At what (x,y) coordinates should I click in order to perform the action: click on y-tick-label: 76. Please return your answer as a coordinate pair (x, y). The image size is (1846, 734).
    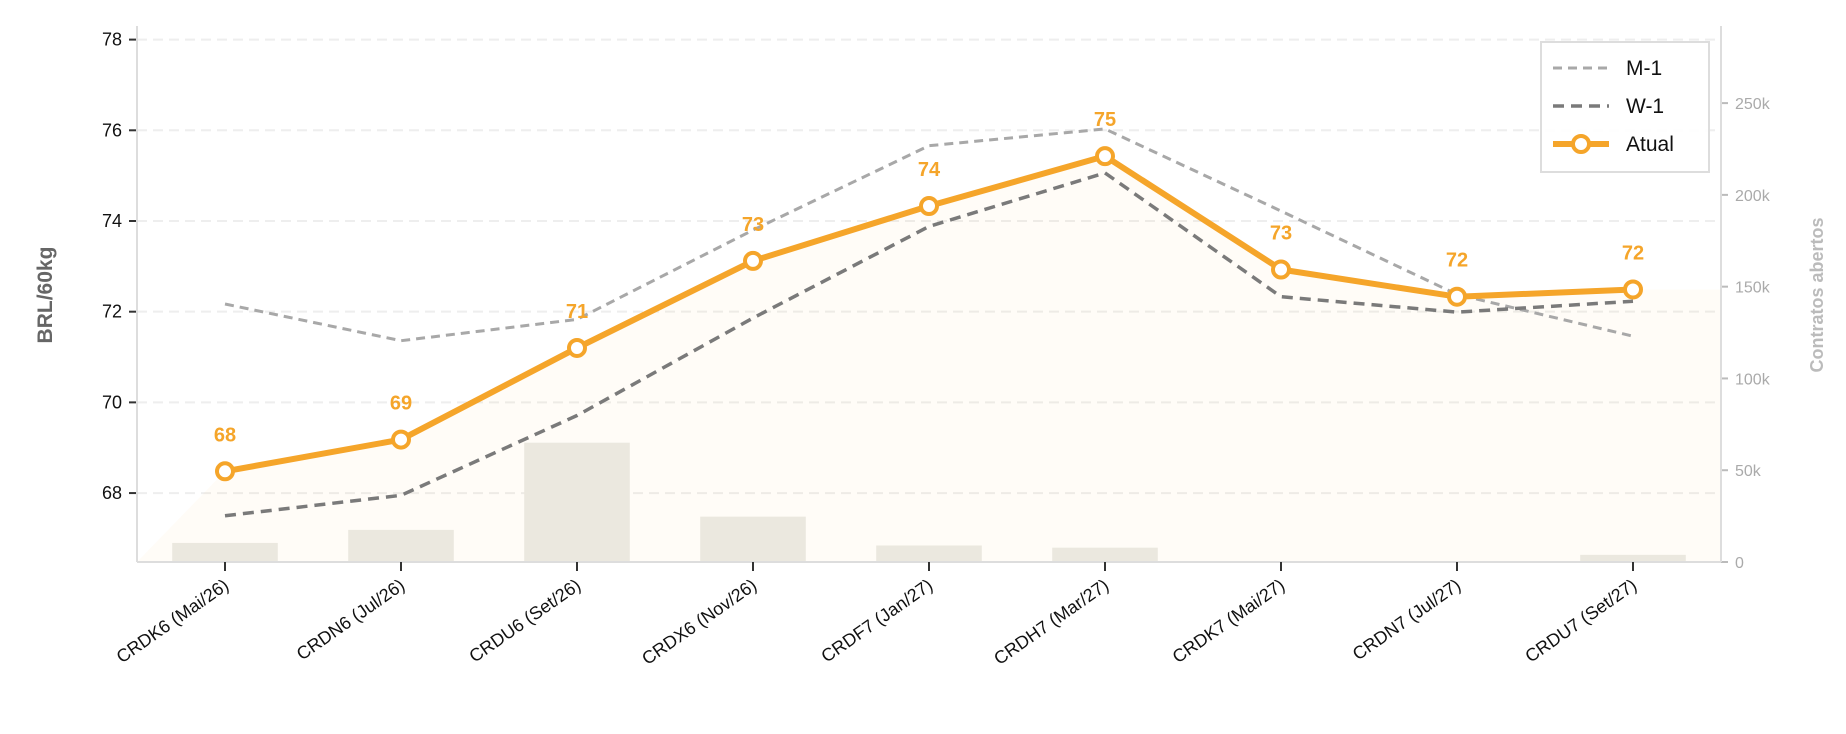
    Looking at the image, I should click on (112, 130).